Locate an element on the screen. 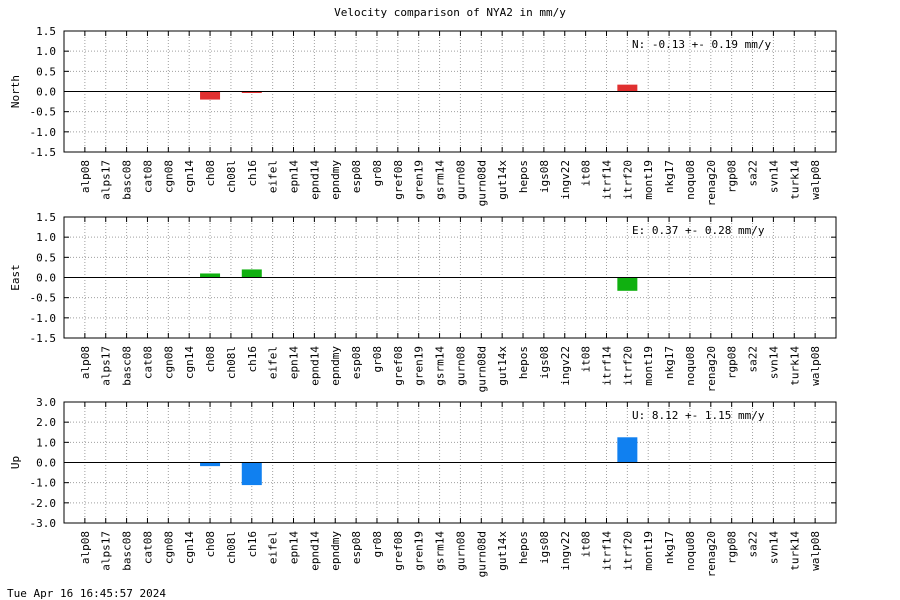  x-tick-label: epnd14 is located at coordinates (314, 551).